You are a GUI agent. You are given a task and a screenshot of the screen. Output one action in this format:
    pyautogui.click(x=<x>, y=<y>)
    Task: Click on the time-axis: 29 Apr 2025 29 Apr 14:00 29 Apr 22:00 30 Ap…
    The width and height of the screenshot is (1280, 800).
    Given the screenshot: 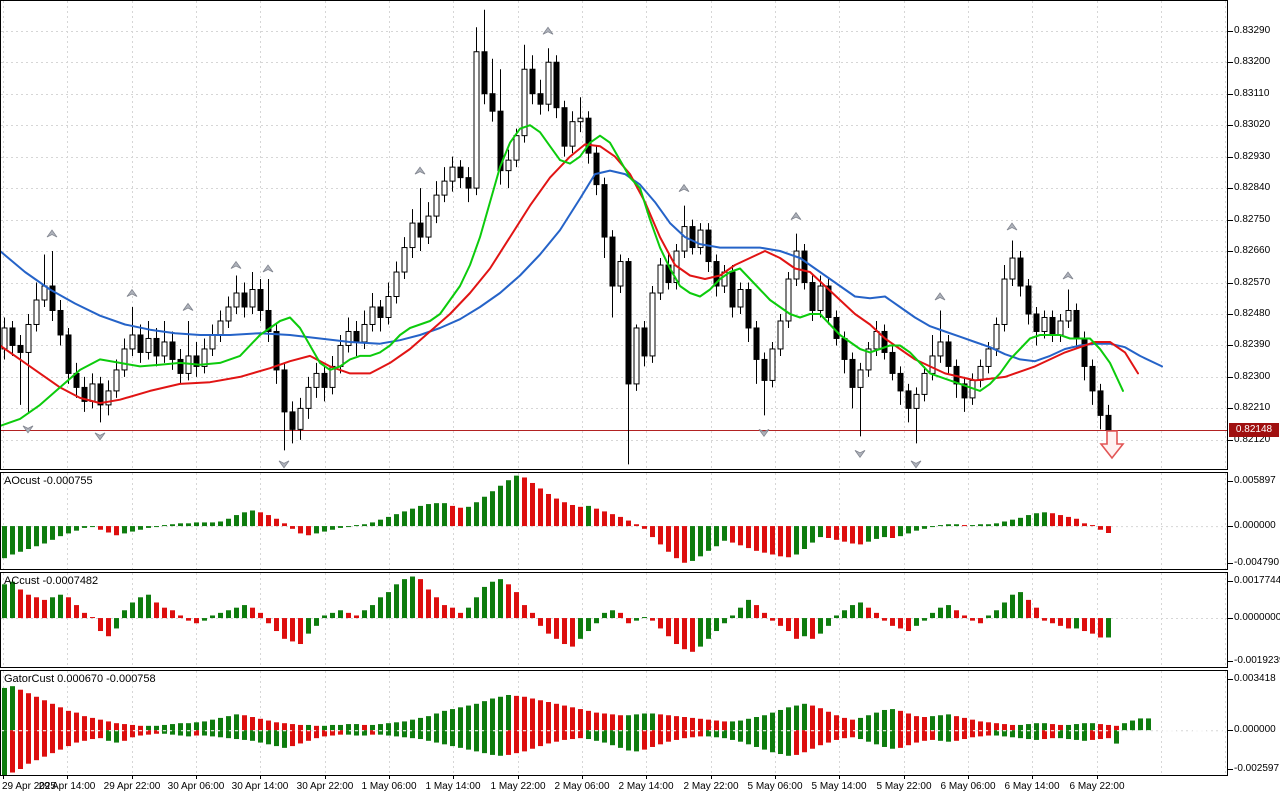 What is the action you would take?
    pyautogui.click(x=614, y=788)
    